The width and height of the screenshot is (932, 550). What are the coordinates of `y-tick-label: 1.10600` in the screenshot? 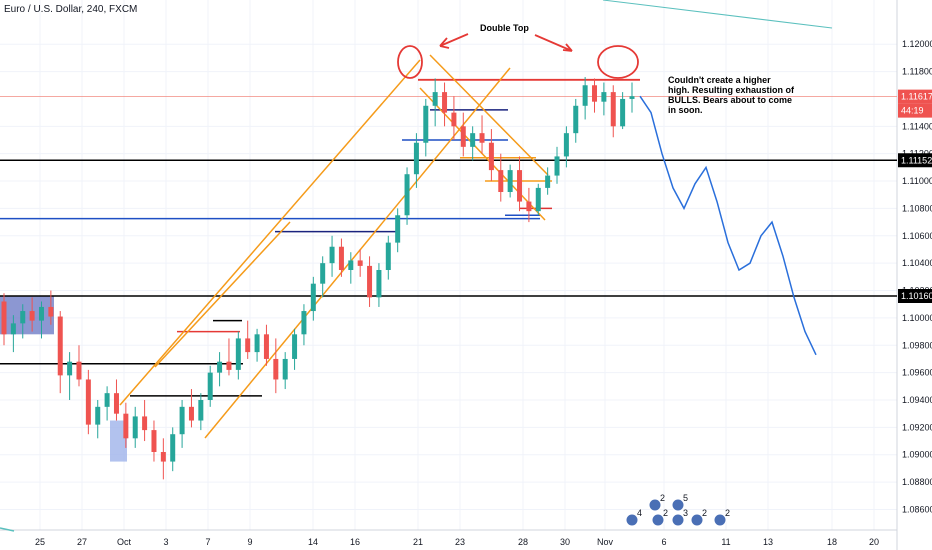 It's located at (917, 236).